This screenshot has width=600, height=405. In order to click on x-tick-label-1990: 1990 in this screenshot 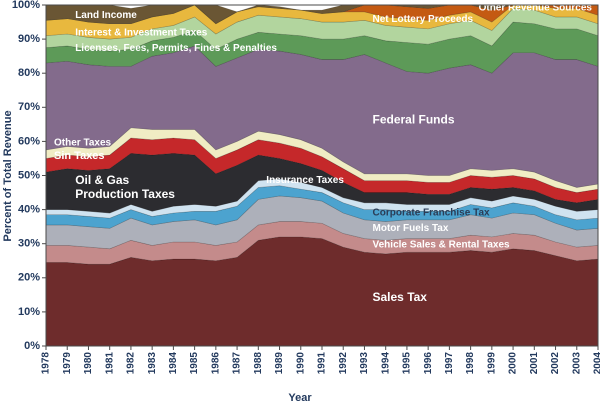, I will do `click(300, 363)`.